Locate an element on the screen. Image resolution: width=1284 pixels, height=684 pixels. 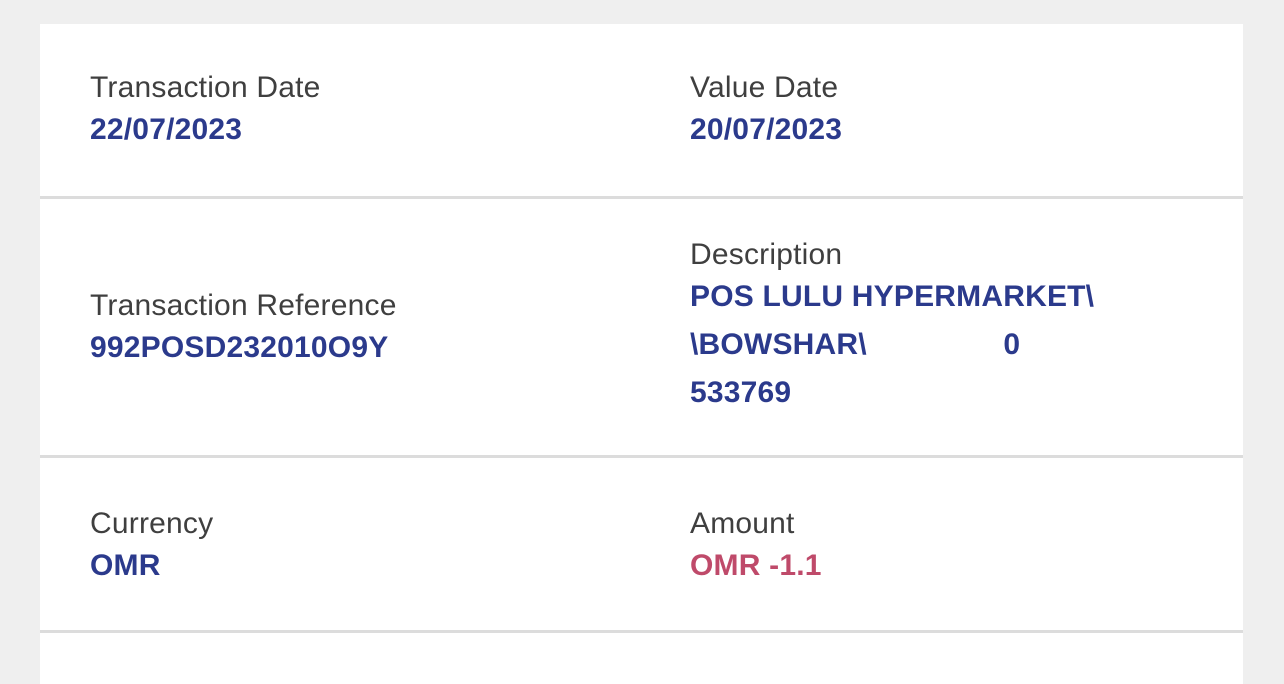
amount-value: OMR -1.1 is located at coordinates (756, 565).